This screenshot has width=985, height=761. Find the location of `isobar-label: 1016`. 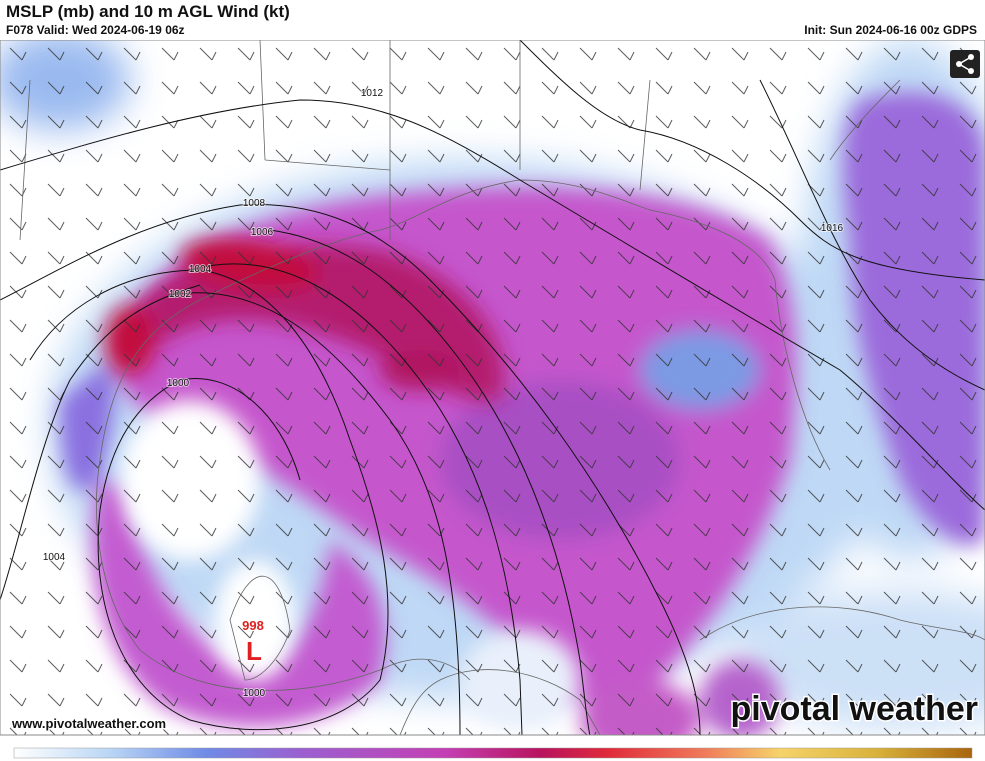

isobar-label: 1016 is located at coordinates (832, 228).